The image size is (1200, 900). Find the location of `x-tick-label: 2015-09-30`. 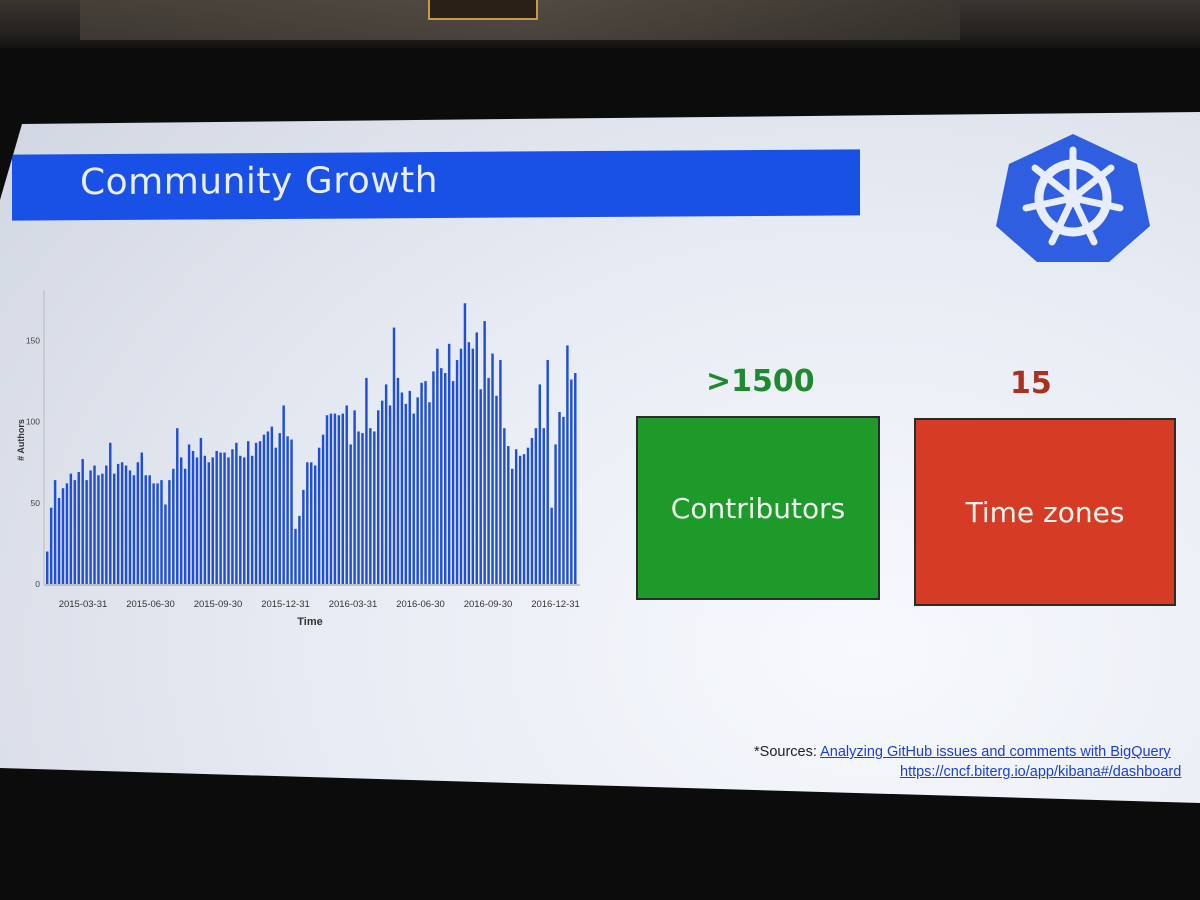

x-tick-label: 2015-09-30 is located at coordinates (218, 604).